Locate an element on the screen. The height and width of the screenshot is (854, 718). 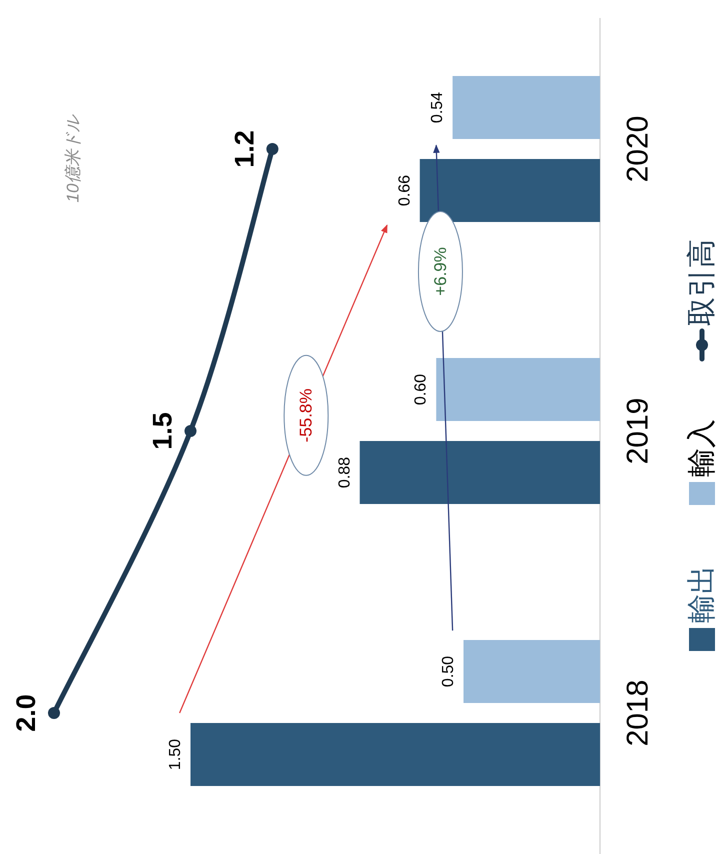
annotation: 10億米ドル is located at coordinates (73, 158).